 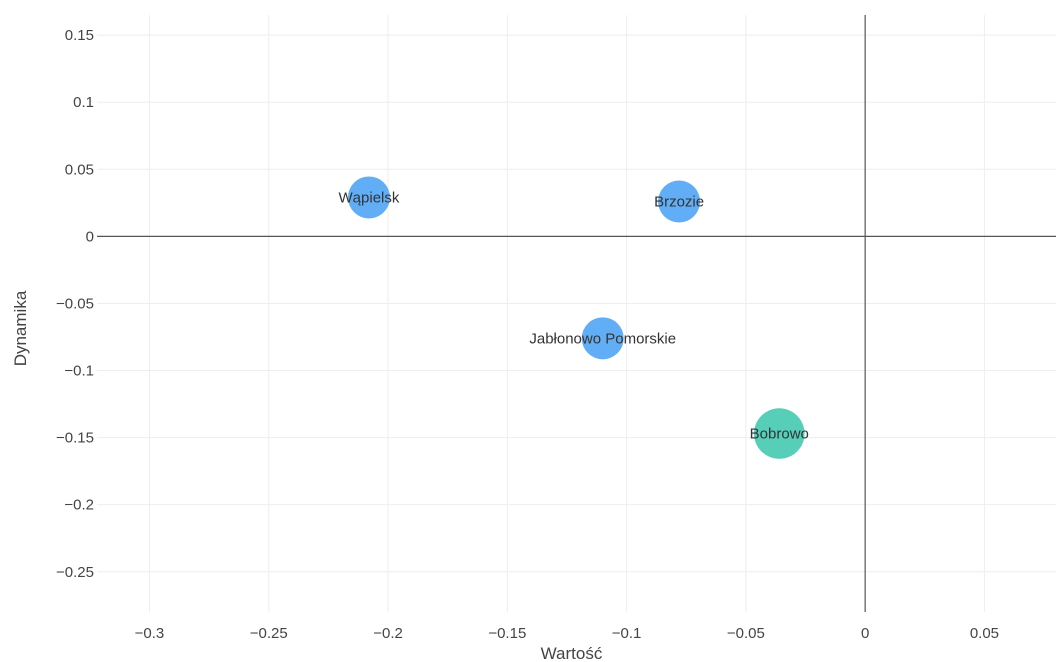 What do you see at coordinates (746, 633) in the screenshot?
I see `x-tick-label: −0.05` at bounding box center [746, 633].